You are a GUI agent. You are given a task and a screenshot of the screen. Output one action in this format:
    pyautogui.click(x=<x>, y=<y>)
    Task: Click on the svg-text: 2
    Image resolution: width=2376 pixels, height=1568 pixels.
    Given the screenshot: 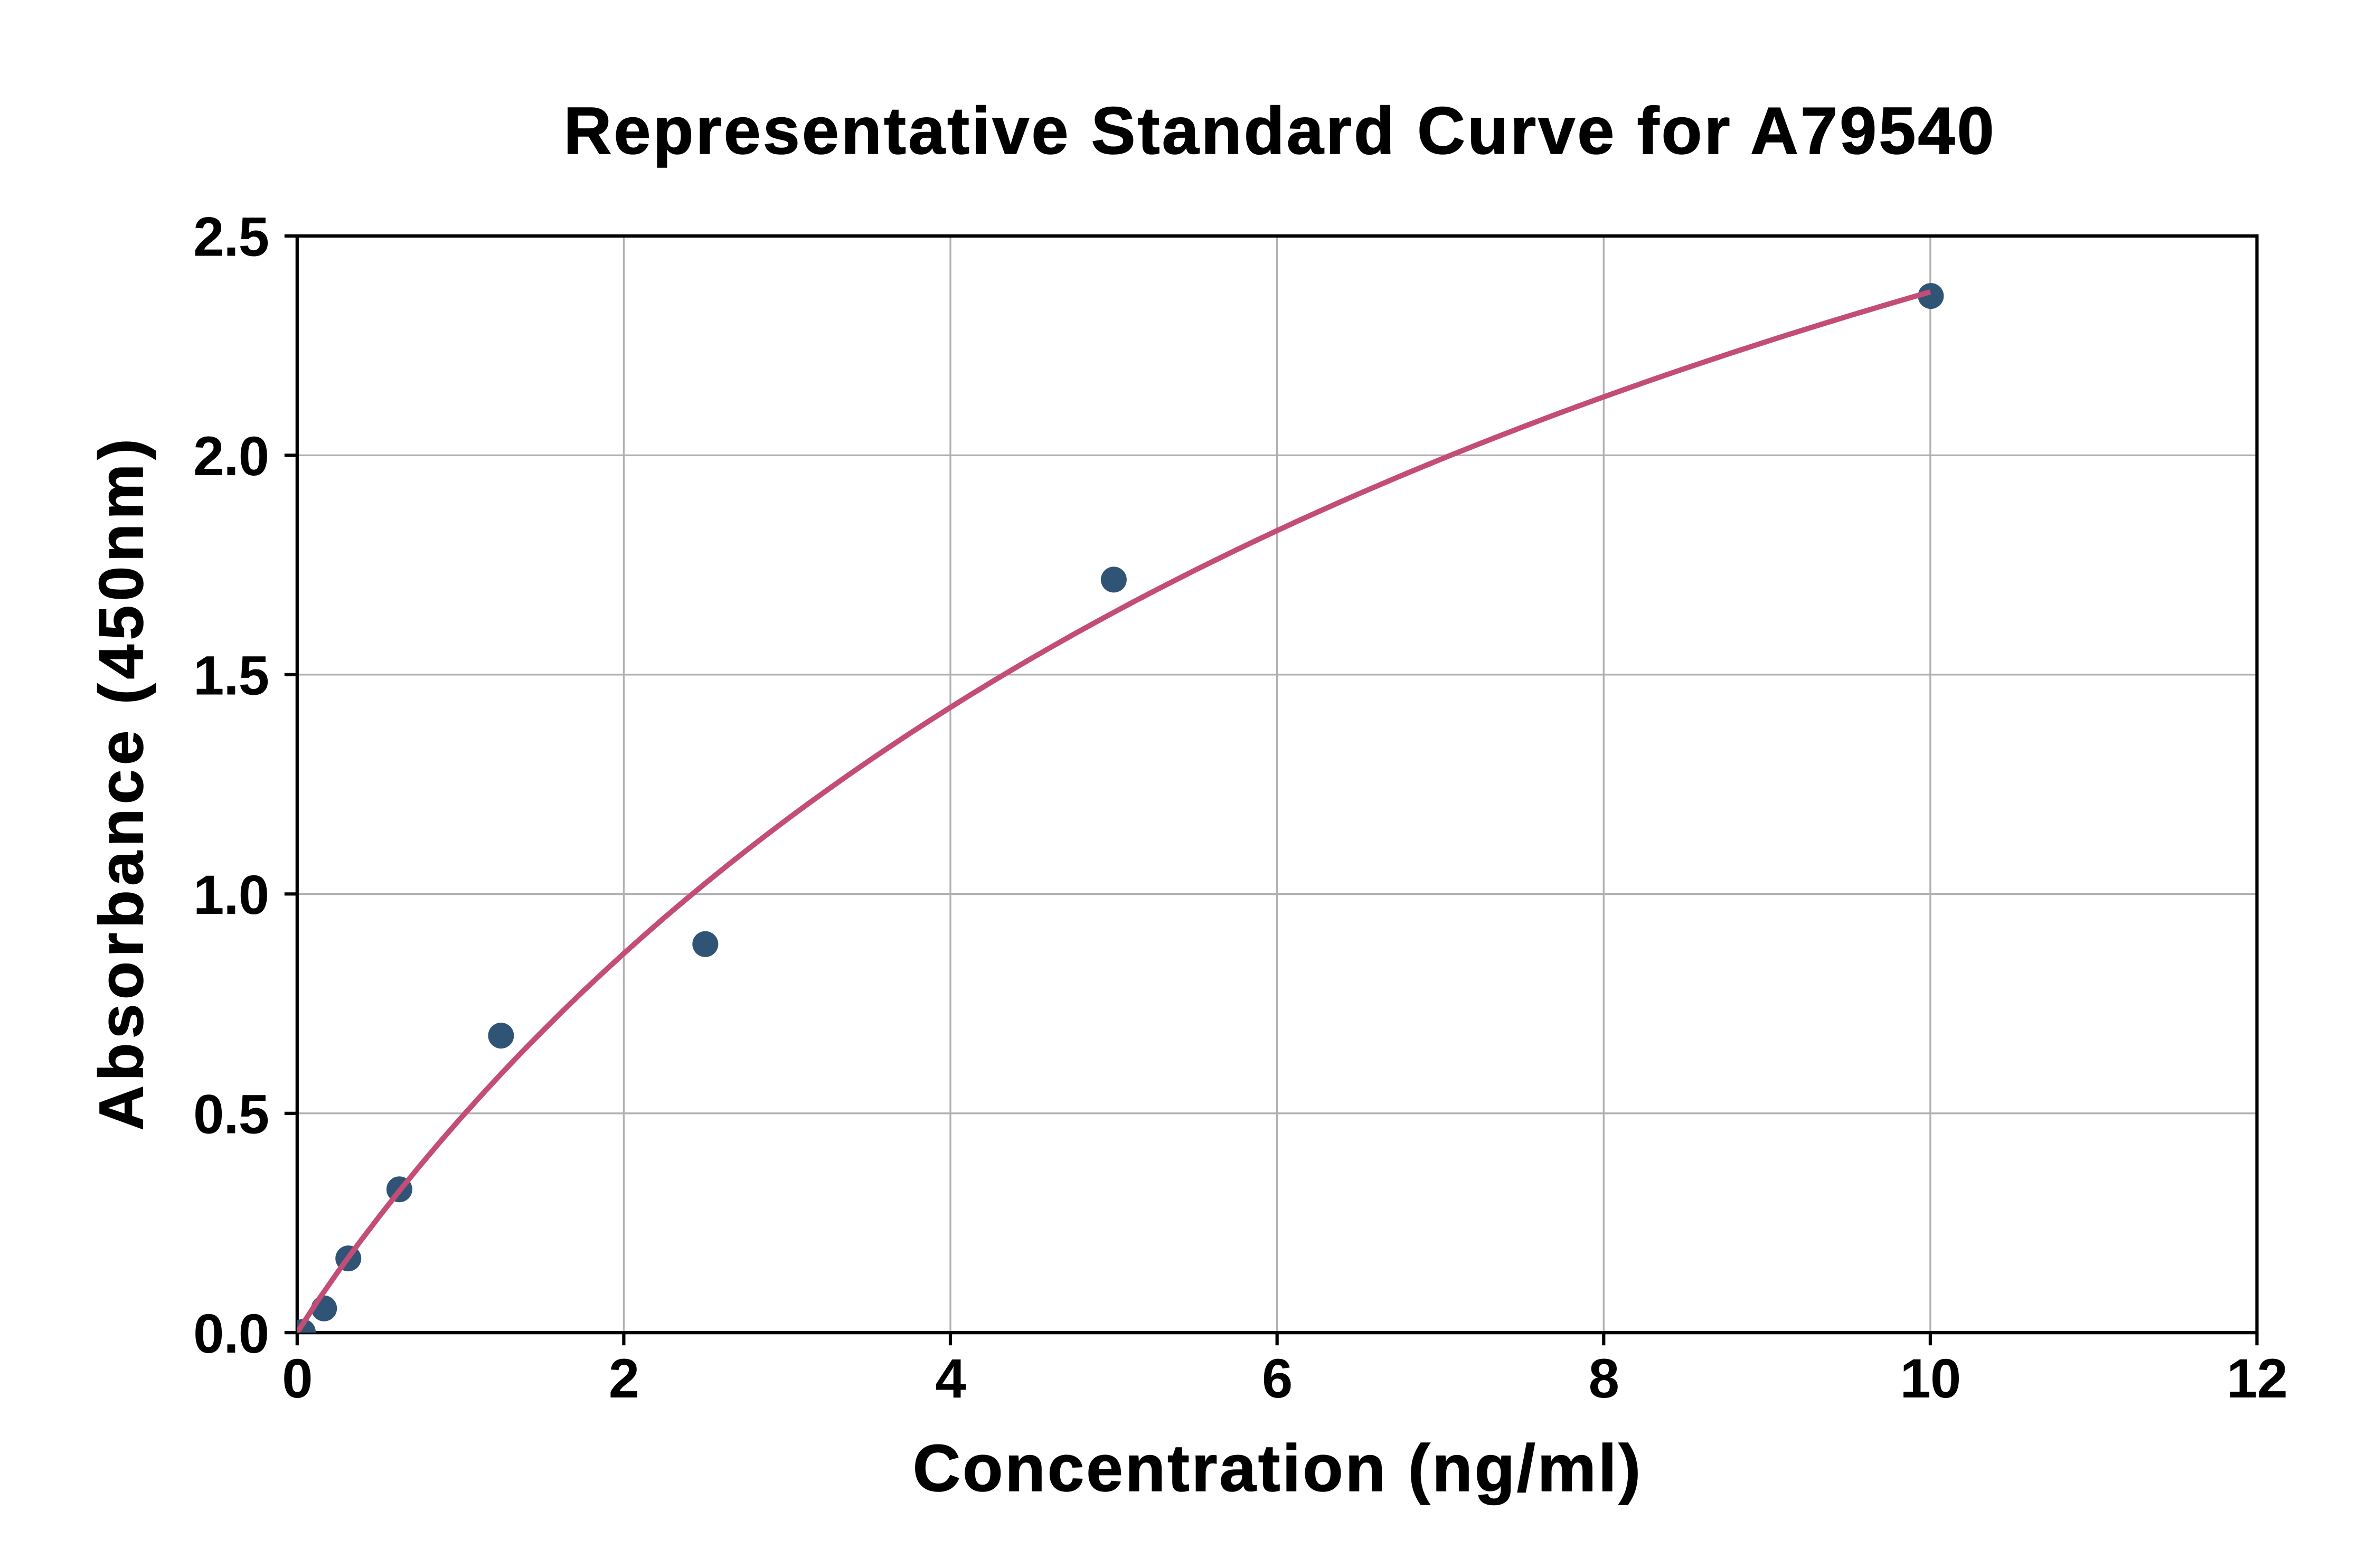 What is the action you would take?
    pyautogui.click(x=624, y=1379)
    